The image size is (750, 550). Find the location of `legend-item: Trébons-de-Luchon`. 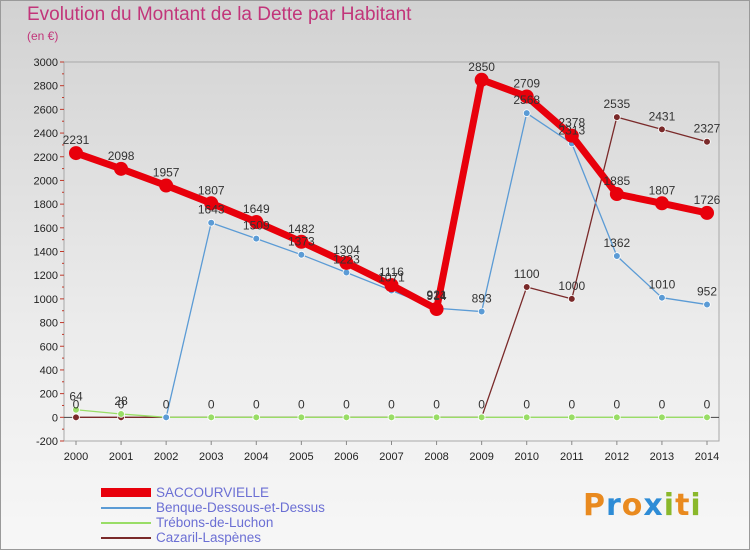

legend-item: Trébons-de-Luchon is located at coordinates (251, 523).